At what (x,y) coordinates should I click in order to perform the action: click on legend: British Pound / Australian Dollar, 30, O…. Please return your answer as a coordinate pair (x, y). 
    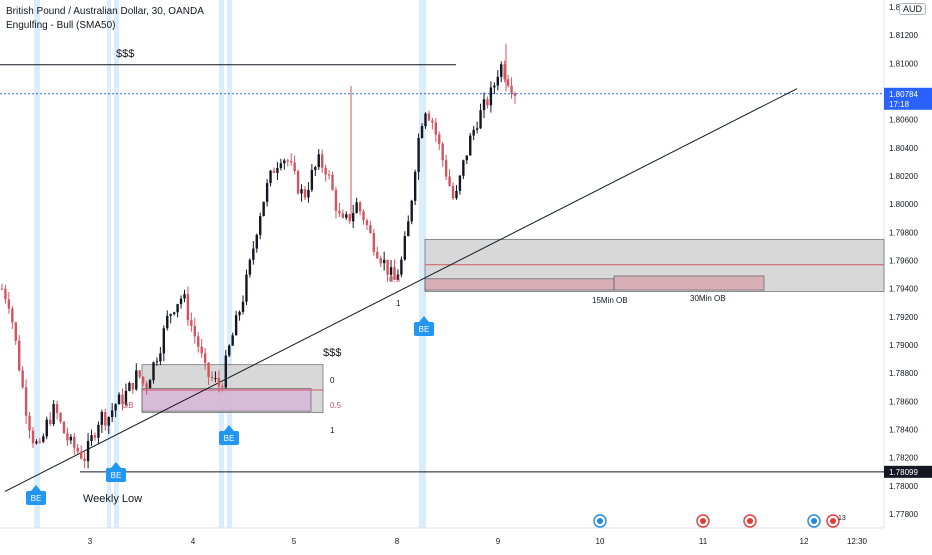
    Looking at the image, I should click on (105, 19).